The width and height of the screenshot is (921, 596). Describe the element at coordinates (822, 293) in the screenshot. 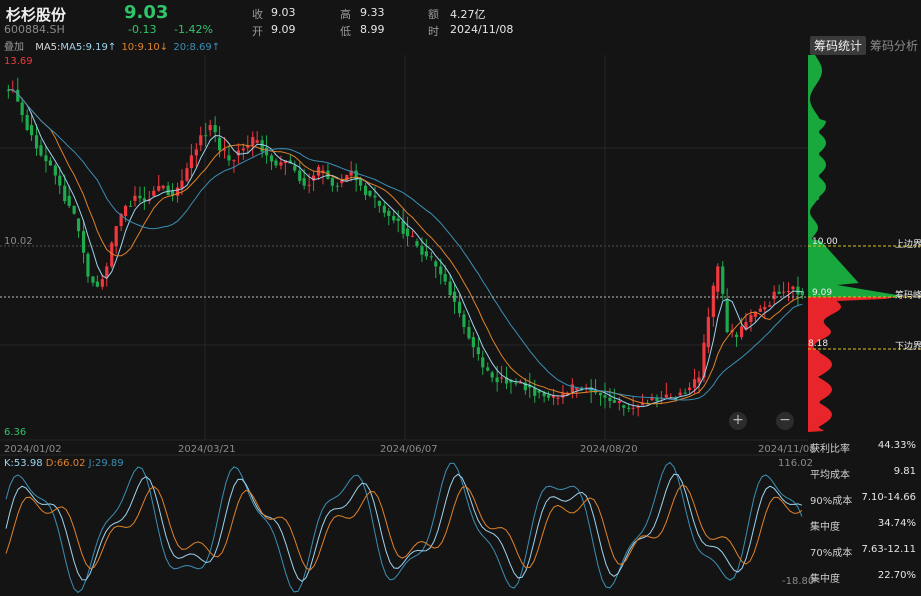

I see `chip-peak-value: 9.09` at that location.